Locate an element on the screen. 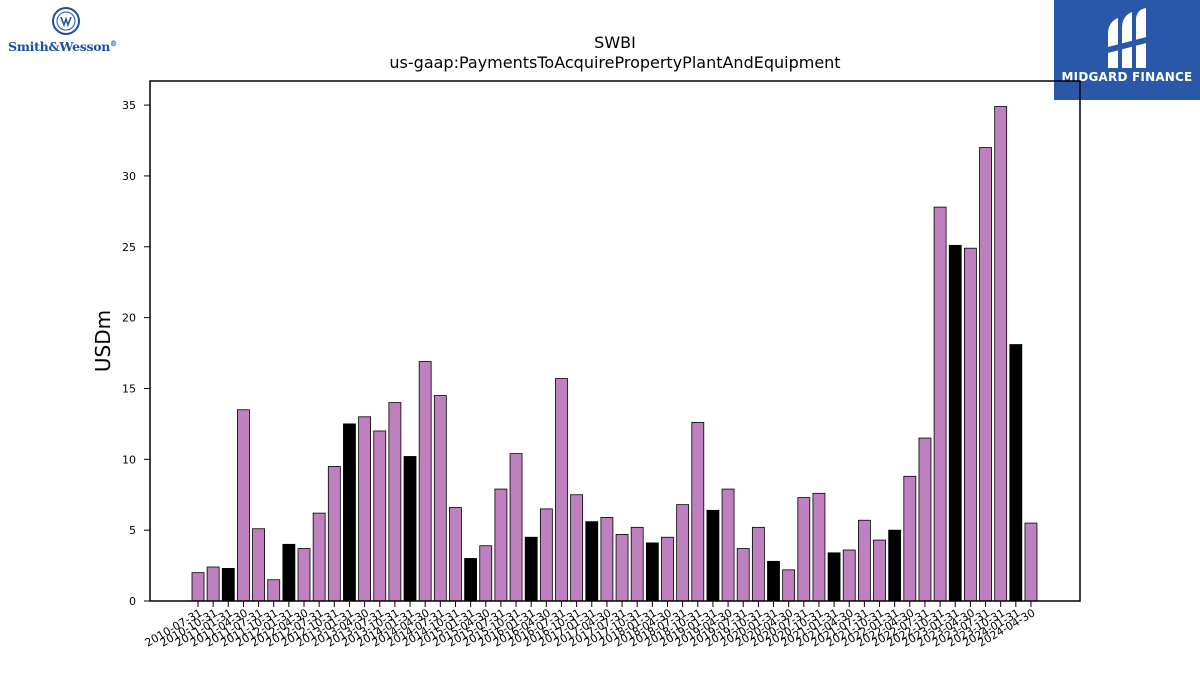 Image resolution: width=1200 pixels, height=675 pixels. midgard-finance-logo: MIDGARD FINANCE is located at coordinates (1127, 50).